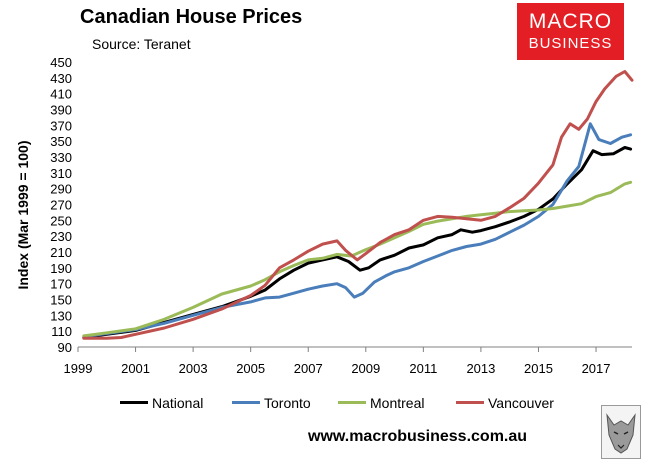  I want to click on macrobusiness-logo: MACRO BUSINESS, so click(570, 31).